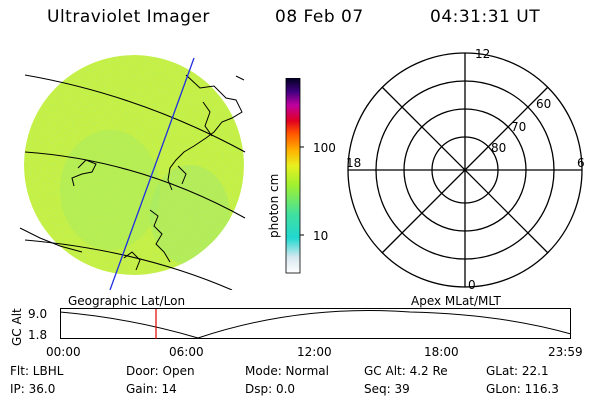  What do you see at coordinates (324, 148) in the screenshot?
I see `color-scale-tick-100: 100` at bounding box center [324, 148].